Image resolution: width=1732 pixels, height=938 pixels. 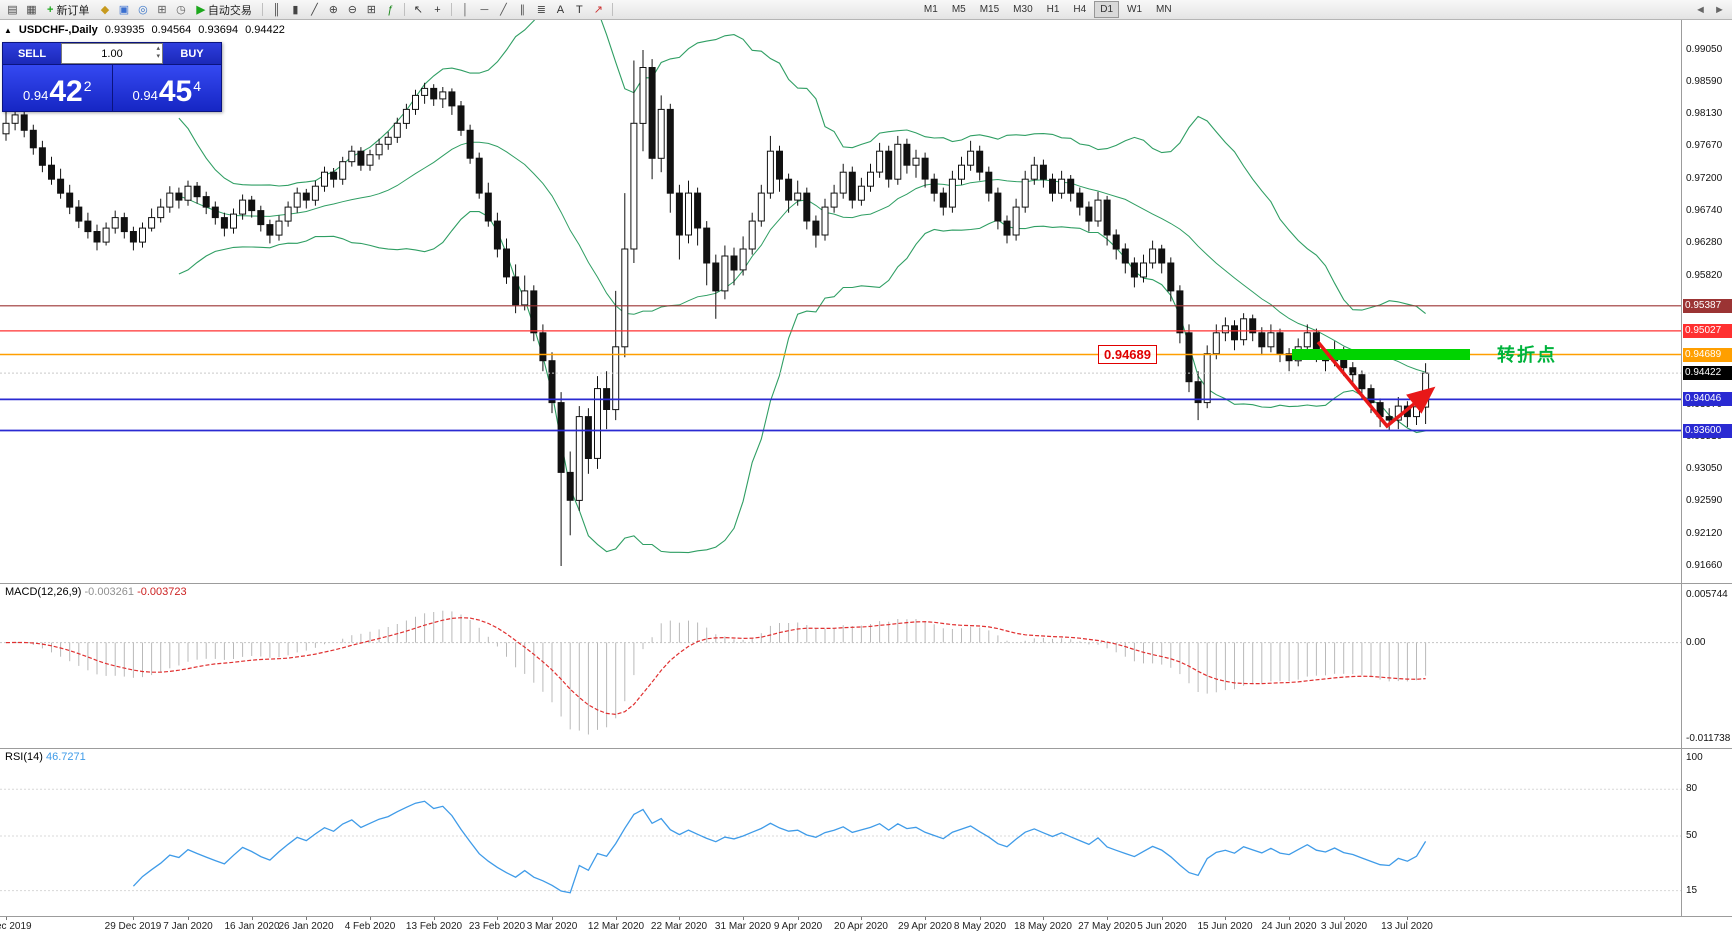 What do you see at coordinates (314, 10) in the screenshot?
I see `line-chart-icon: ╱` at bounding box center [314, 10].